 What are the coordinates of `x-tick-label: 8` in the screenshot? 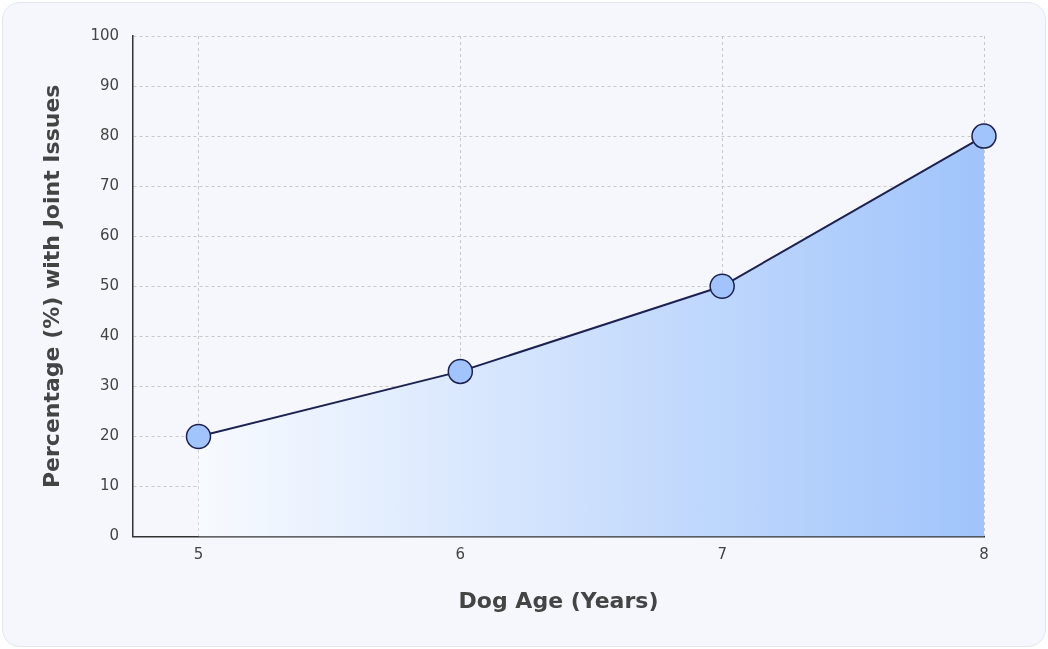 It's located at (984, 554).